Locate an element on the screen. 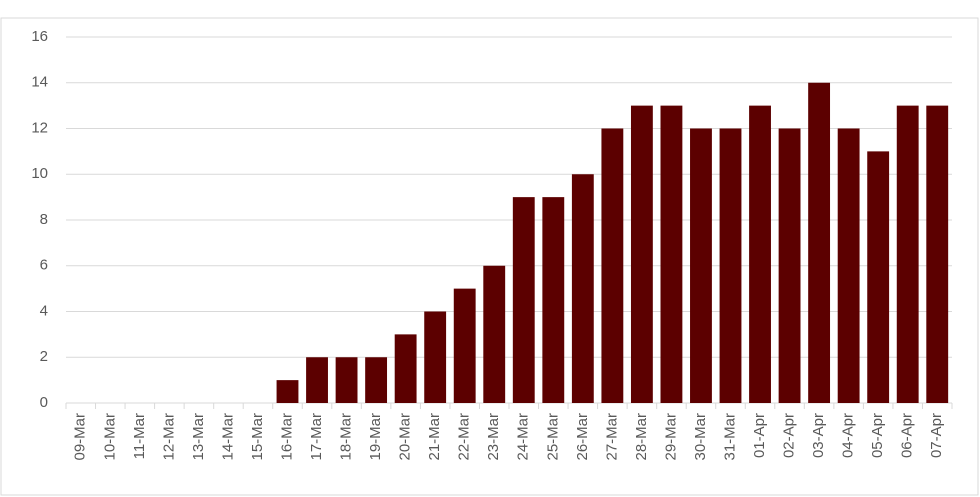  x-tick-label: 25-Mar is located at coordinates (552, 437).